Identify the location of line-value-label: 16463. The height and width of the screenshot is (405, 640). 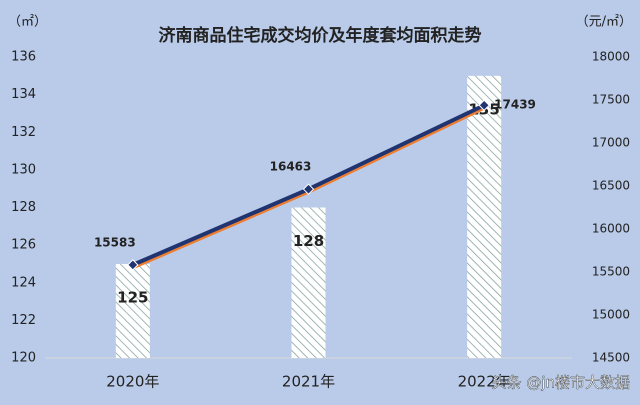
(291, 167).